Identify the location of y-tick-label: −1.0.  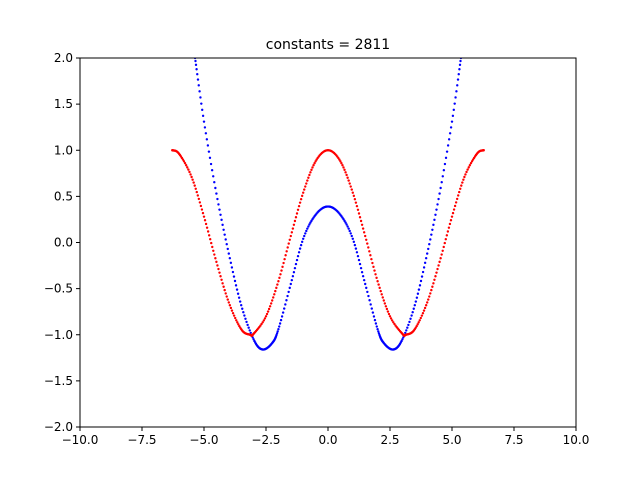
(58, 335).